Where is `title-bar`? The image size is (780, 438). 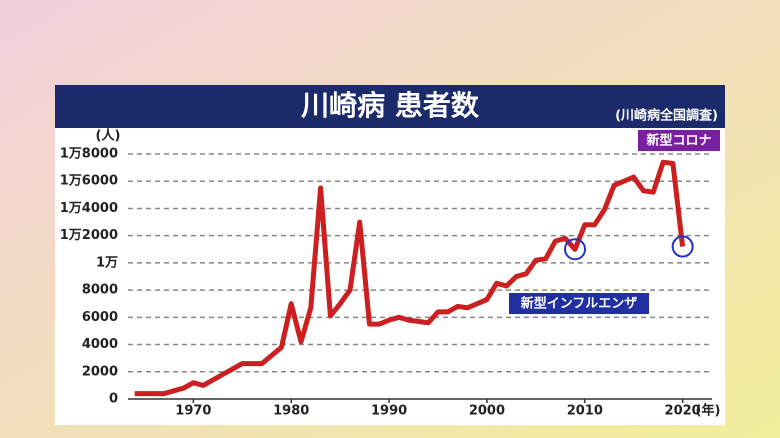 title-bar is located at coordinates (390, 106).